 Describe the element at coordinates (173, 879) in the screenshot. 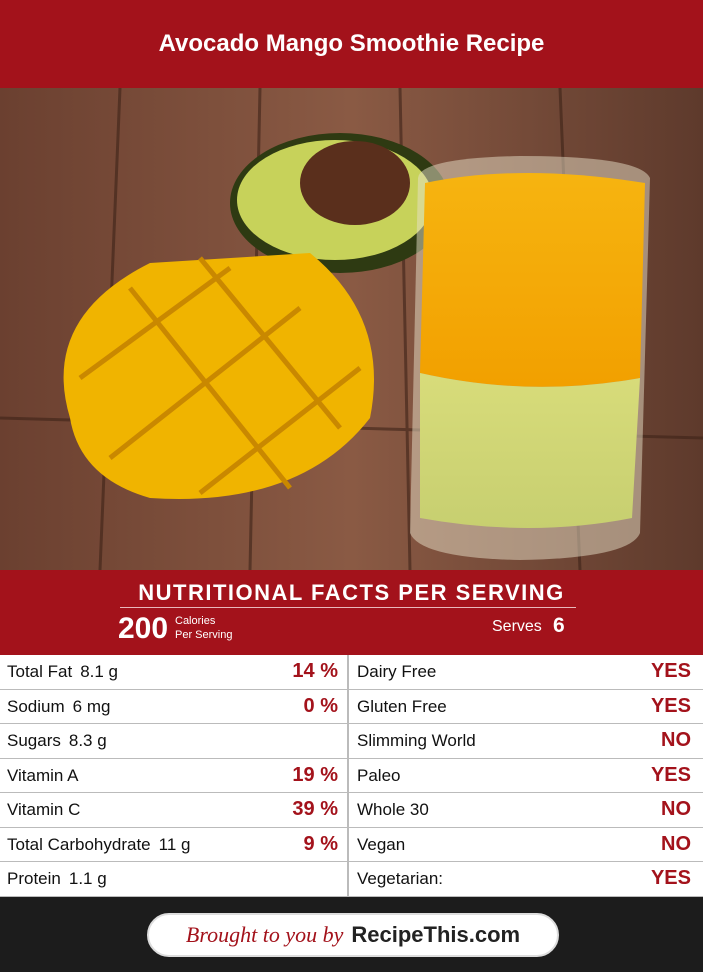

I see `nutrient-row: Protein 1.1 g` at that location.